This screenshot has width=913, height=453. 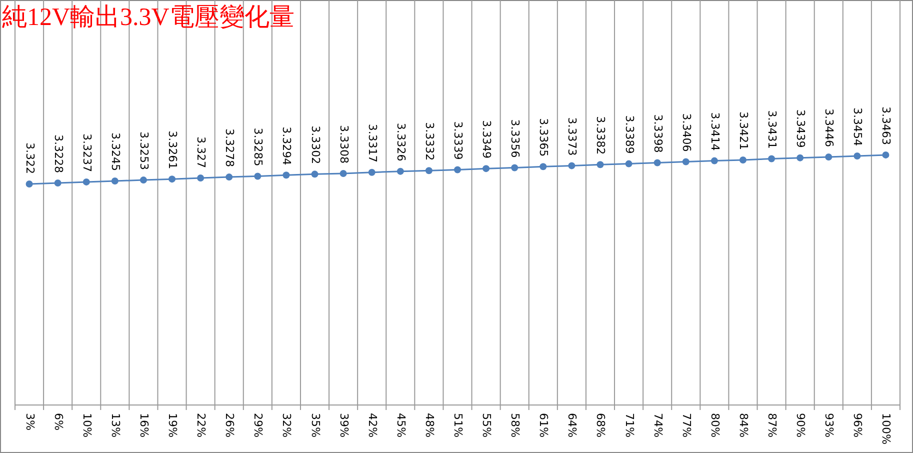 I want to click on x-tick-label: 29%, so click(x=258, y=425).